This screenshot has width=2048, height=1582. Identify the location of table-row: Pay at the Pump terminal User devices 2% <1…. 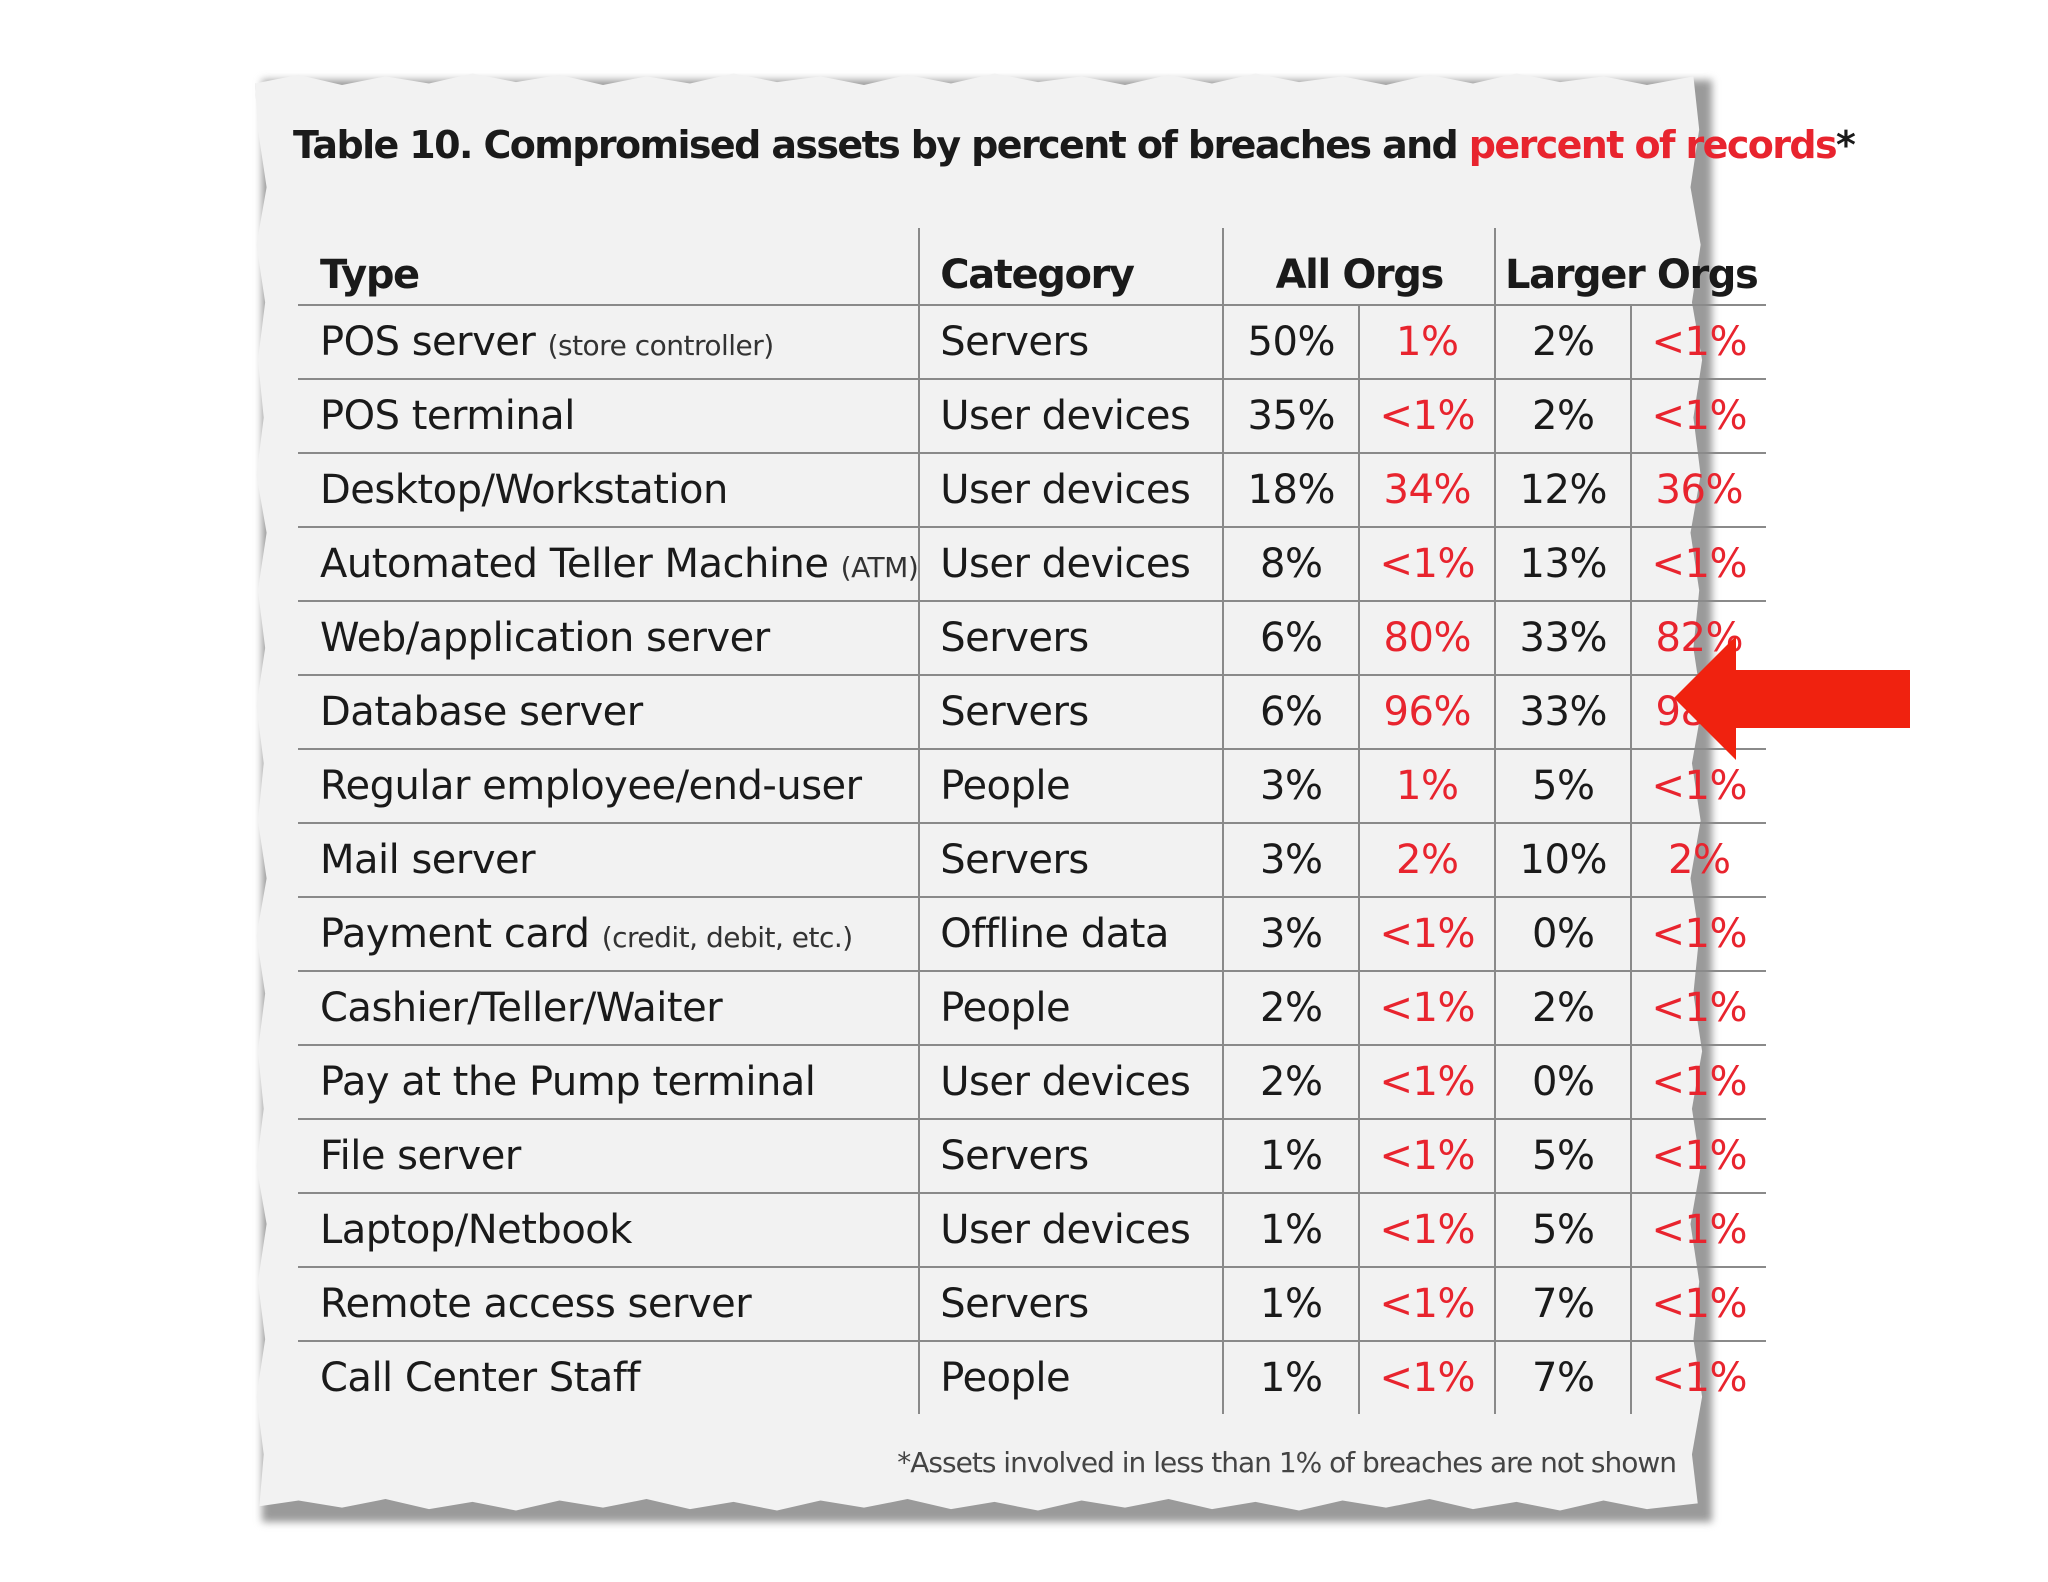
(1032, 1081).